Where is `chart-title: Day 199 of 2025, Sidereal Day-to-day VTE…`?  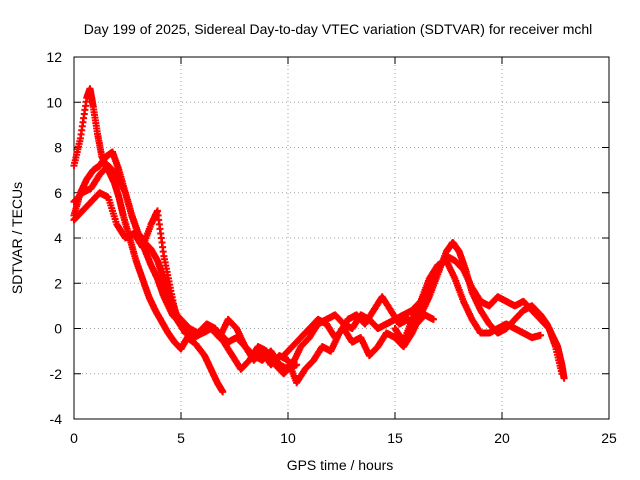
chart-title: Day 199 of 2025, Sidereal Day-to-day VTE… is located at coordinates (338, 29).